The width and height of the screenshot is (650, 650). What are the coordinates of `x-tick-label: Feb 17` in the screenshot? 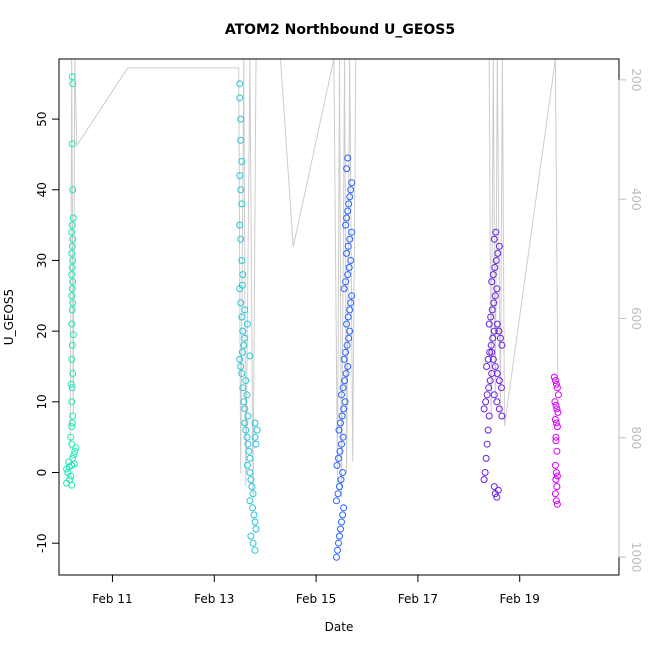 It's located at (418, 599).